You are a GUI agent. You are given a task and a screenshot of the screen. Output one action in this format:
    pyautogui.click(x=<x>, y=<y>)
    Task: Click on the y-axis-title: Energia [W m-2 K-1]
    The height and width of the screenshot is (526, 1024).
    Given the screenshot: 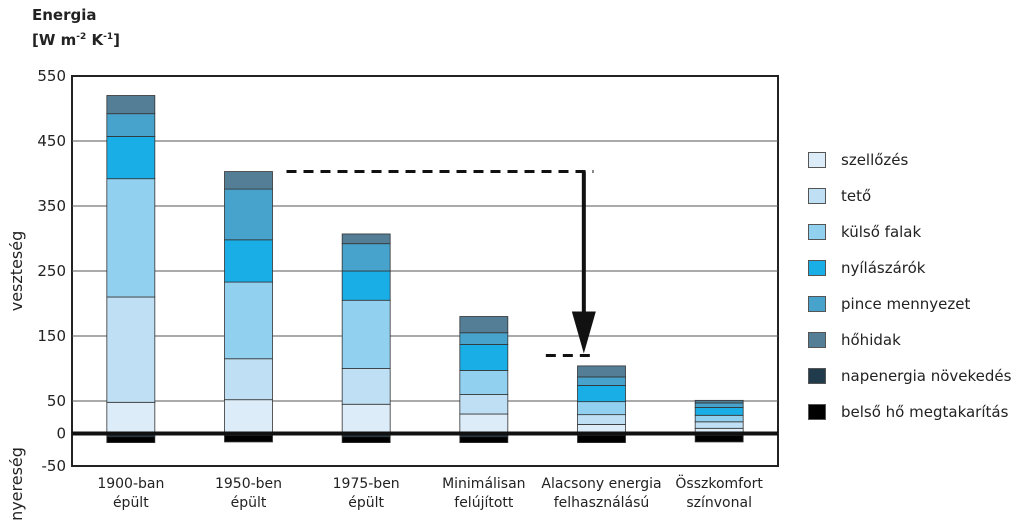 What is the action you would take?
    pyautogui.click(x=76, y=27)
    